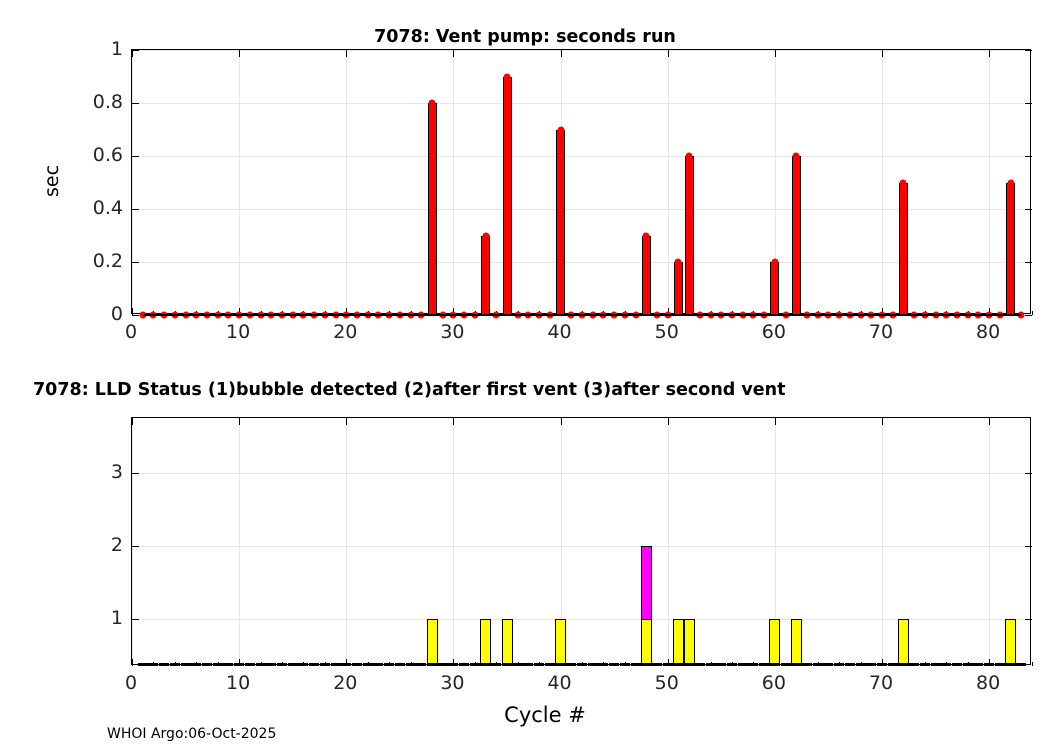 The height and width of the screenshot is (750, 1050). I want to click on vent-pump-chart-title: 7078: Vent pump: seconds run, so click(525, 37).